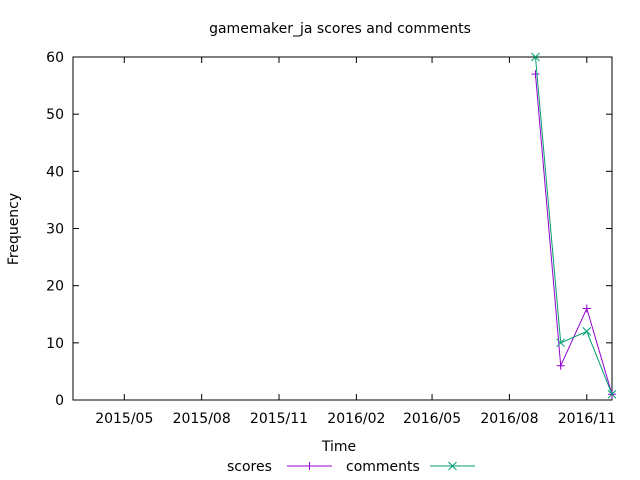 This screenshot has height=480, width=640. What do you see at coordinates (55, 58) in the screenshot?
I see `y-tick-label: 60` at bounding box center [55, 58].